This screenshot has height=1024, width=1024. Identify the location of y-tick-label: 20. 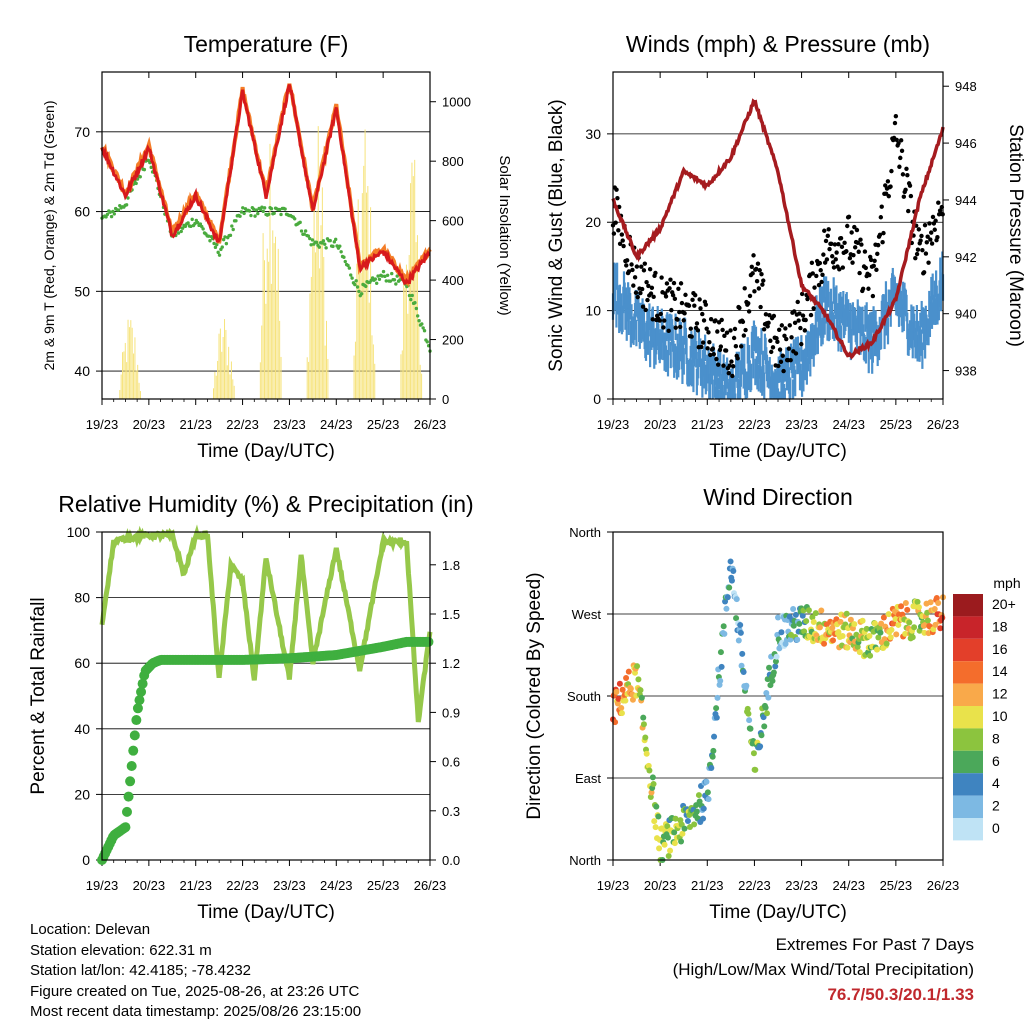
(593, 222).